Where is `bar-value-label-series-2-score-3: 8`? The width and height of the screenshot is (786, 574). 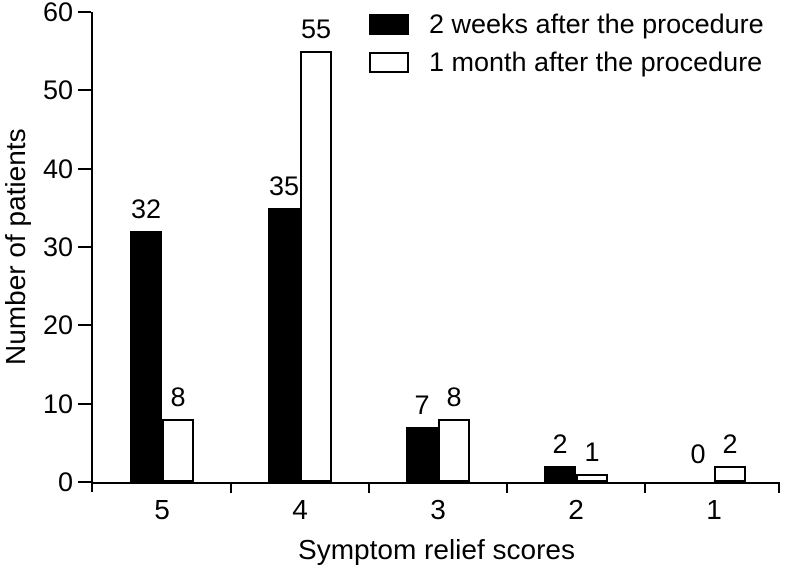
bar-value-label-series-2-score-3: 8 is located at coordinates (454, 397).